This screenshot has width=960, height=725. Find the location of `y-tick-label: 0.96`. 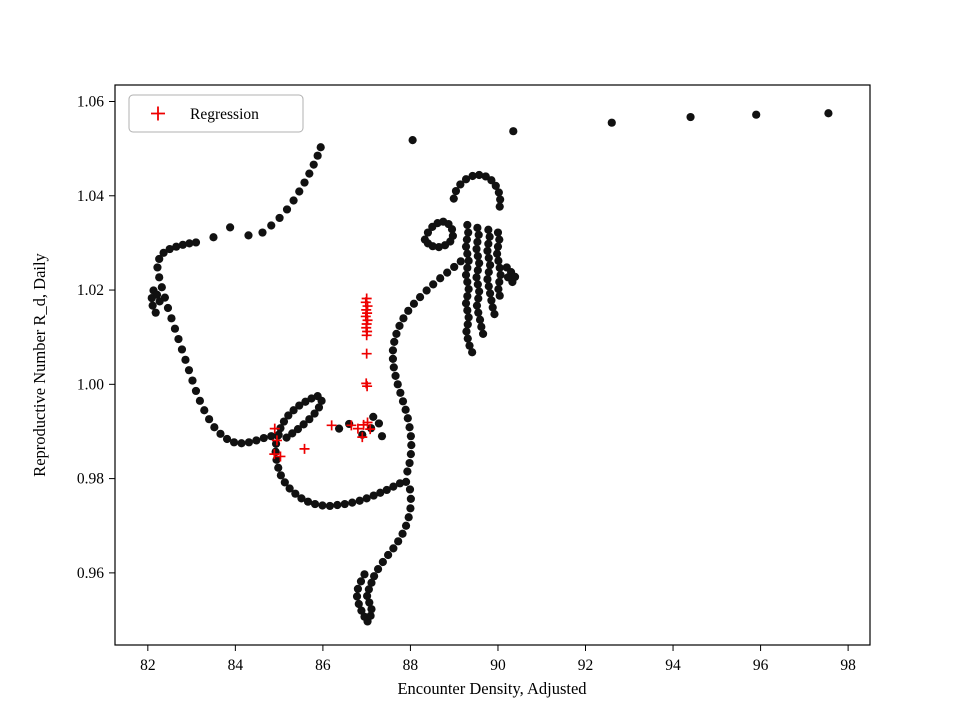

y-tick-label: 0.96 is located at coordinates (90, 573).